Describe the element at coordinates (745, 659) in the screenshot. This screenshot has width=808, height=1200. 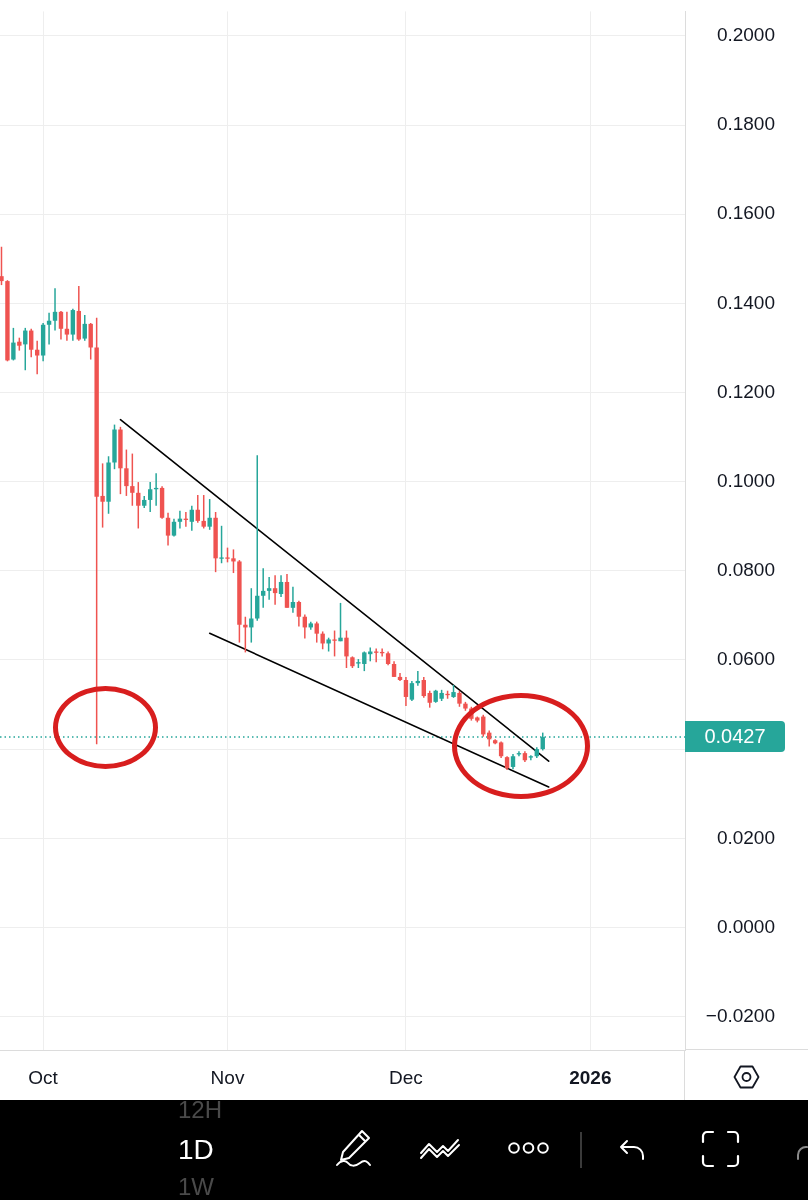
I see `y-tick-label: 0.0600` at that location.